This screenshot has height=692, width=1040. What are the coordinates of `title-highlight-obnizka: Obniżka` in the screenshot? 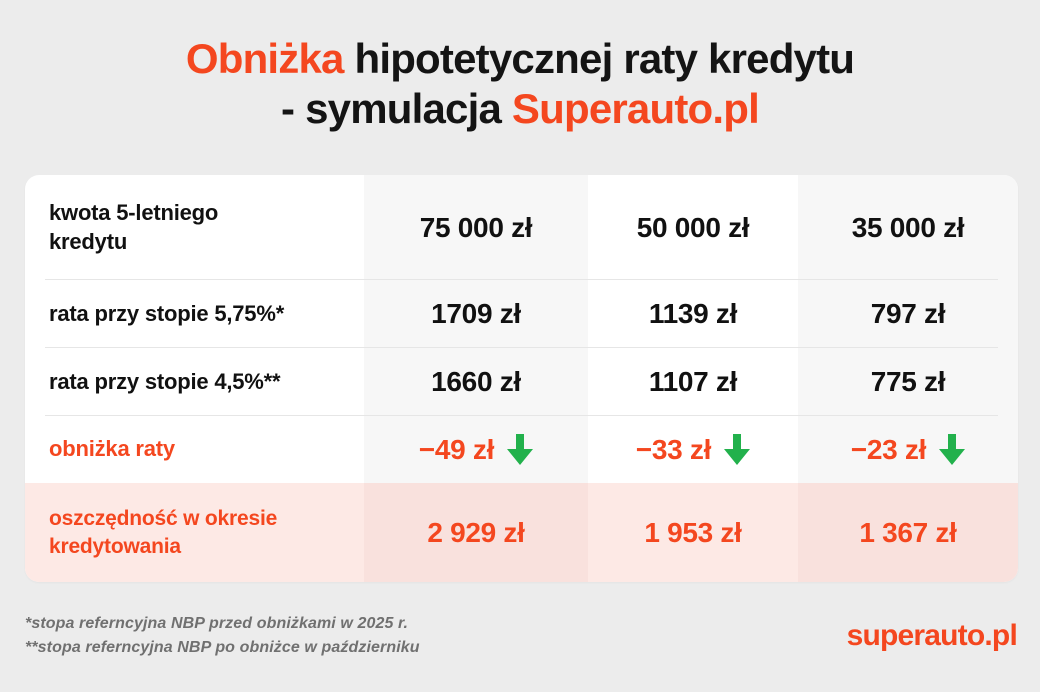 It's located at (265, 58).